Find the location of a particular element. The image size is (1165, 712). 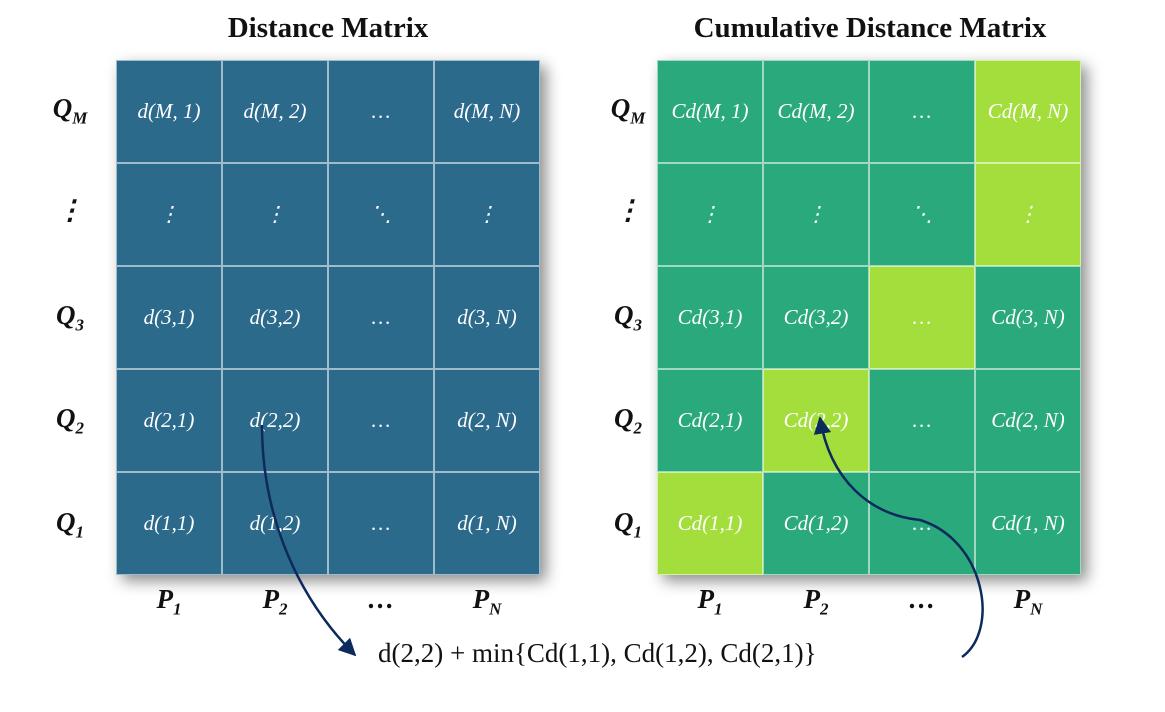

distance-cell: d(M, 2) is located at coordinates (275, 111).